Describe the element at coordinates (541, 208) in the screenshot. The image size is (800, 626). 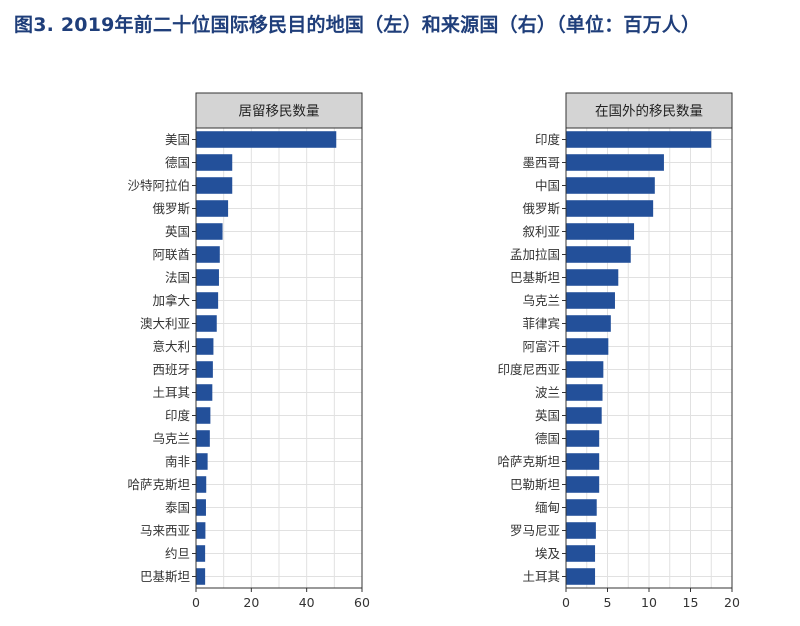
I see `right-category-label: 俄罗斯` at that location.